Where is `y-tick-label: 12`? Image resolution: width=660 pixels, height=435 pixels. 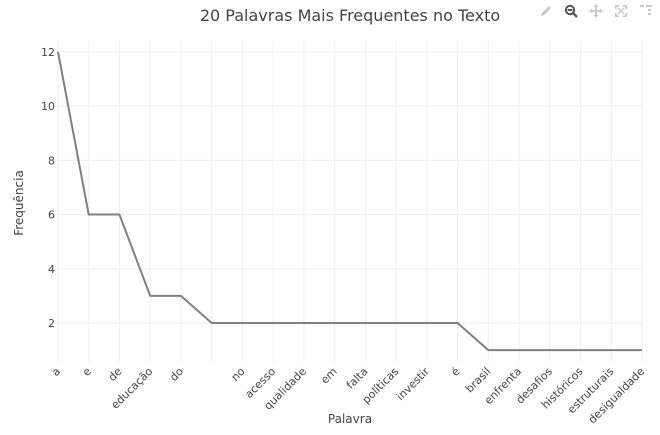 y-tick-label: 12 is located at coordinates (48, 52).